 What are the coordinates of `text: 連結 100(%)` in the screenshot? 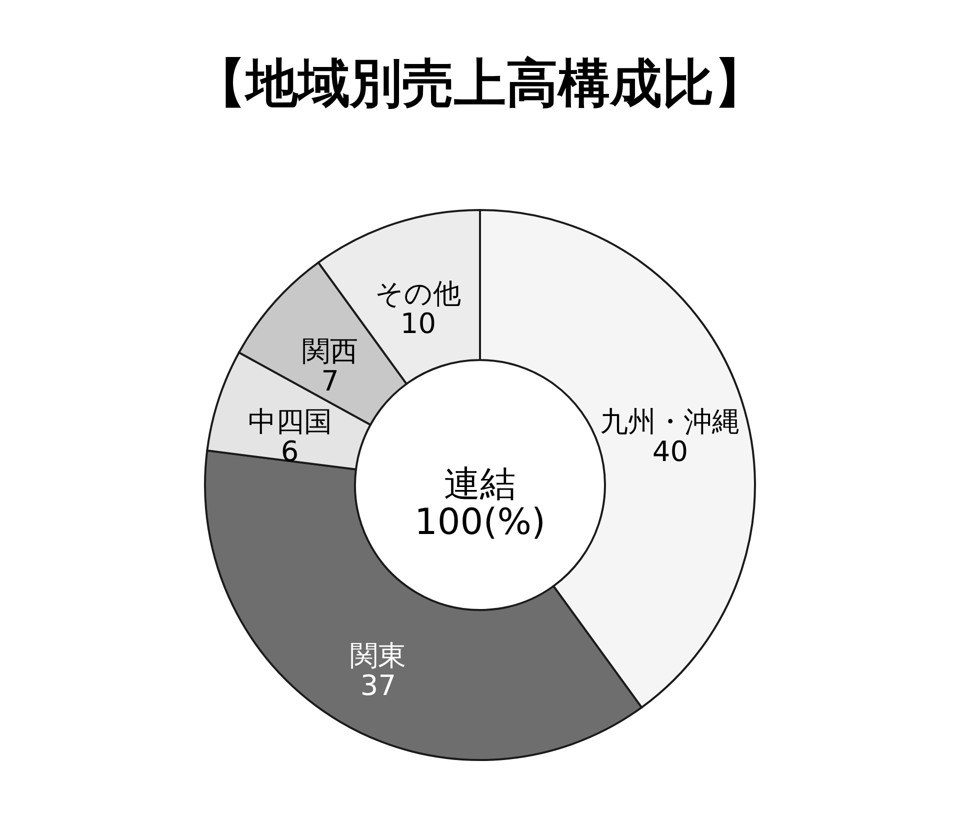 It's located at (480, 503).